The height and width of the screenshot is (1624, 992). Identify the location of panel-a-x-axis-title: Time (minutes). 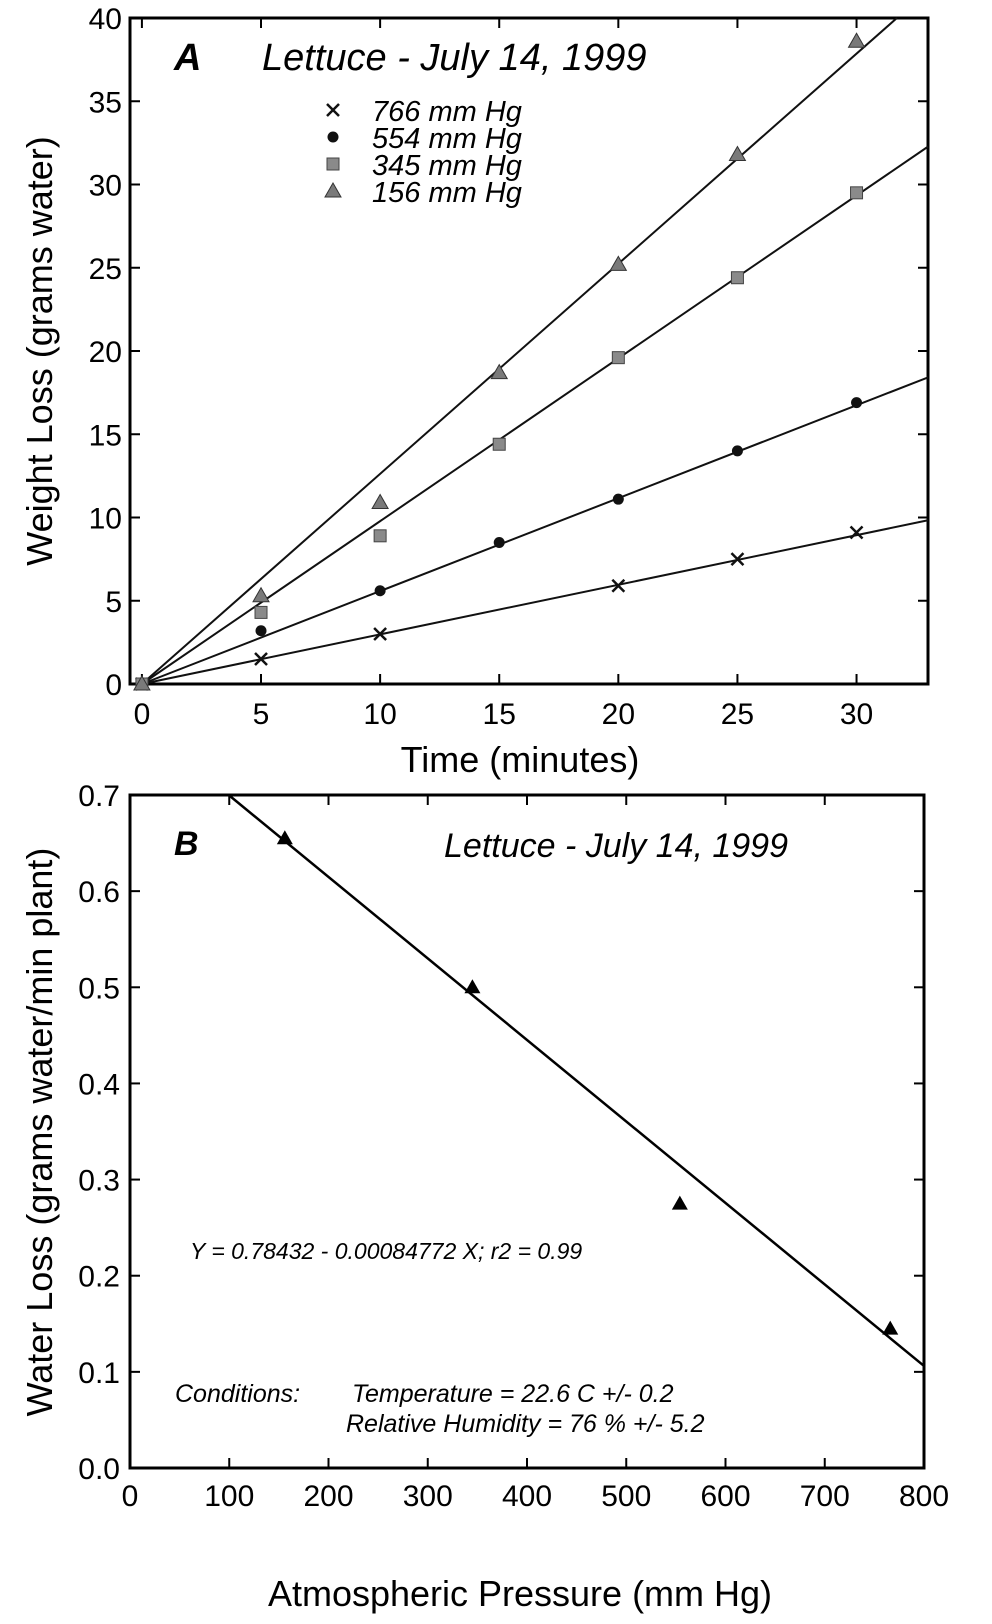
(520, 759).